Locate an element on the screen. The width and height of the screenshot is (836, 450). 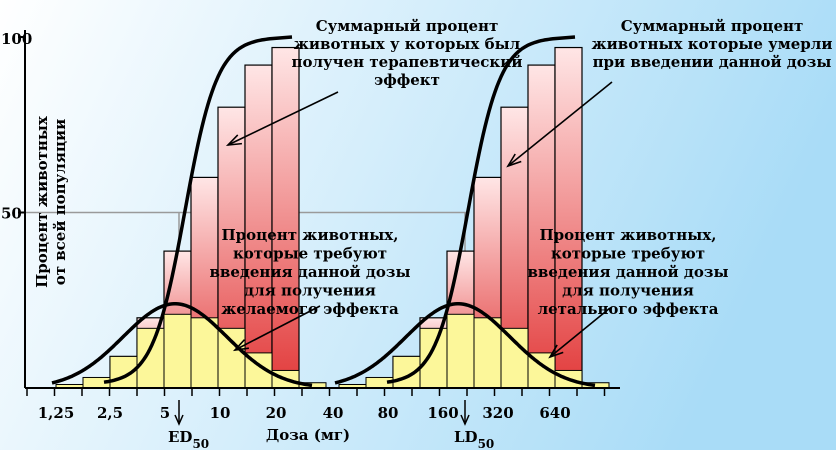
bell-curve-therapeutic is located at coordinates (182, 345).